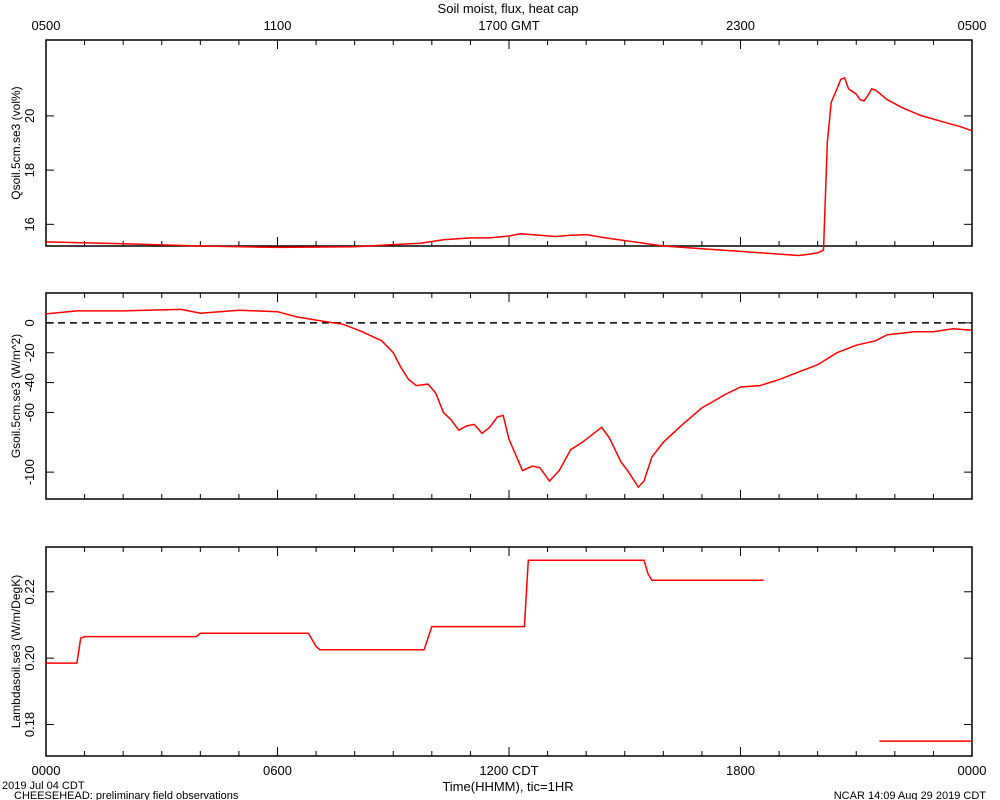 The width and height of the screenshot is (1000, 800). I want to click on bottom-axis: 0000 0600 1200 CDT 1800 0000, so click(509, 770).